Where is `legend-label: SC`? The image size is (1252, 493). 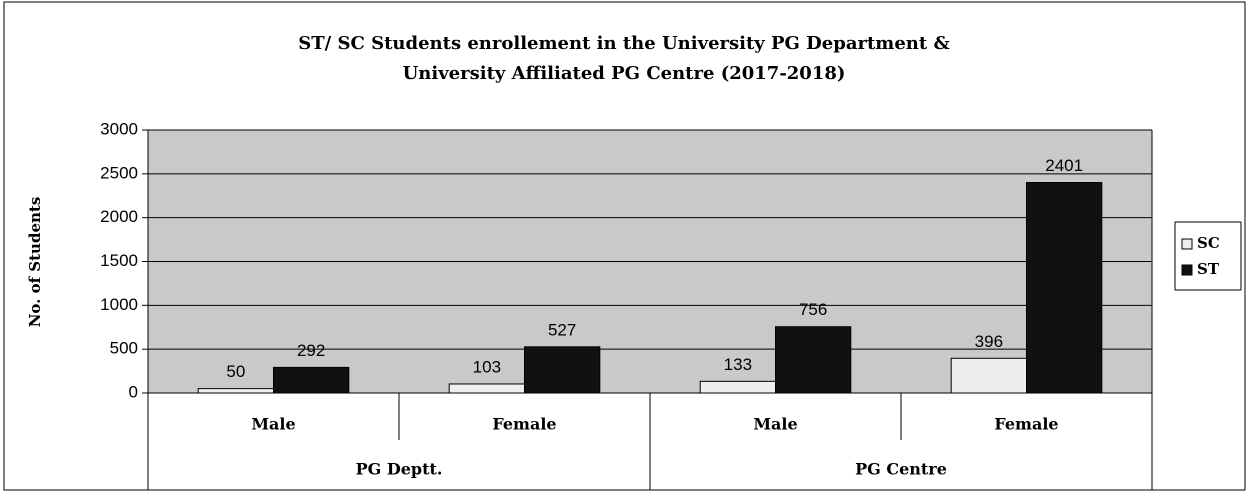
legend-label: SC is located at coordinates (1208, 243).